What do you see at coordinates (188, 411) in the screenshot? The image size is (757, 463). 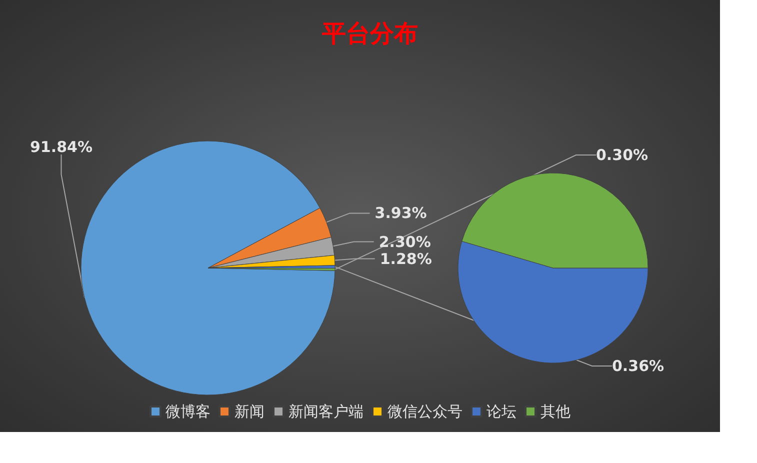 I see `legend-label: 微博客` at bounding box center [188, 411].